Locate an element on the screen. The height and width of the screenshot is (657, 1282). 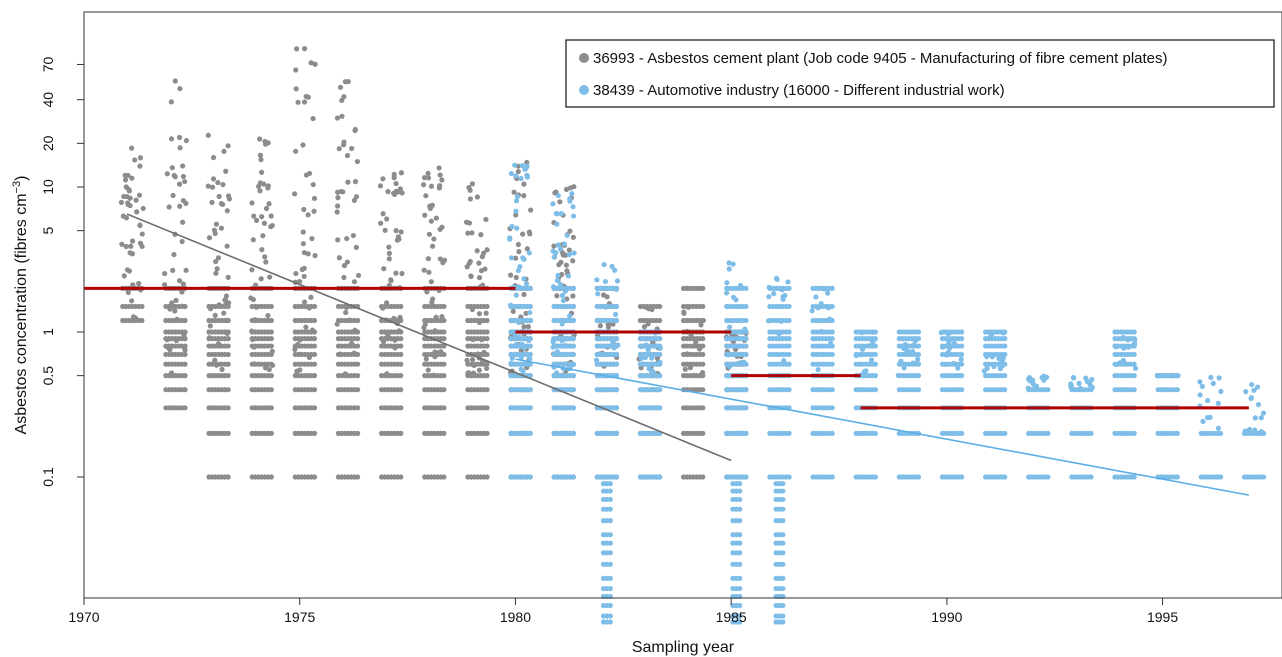
y-tick-label: 5 is located at coordinates (48, 231).